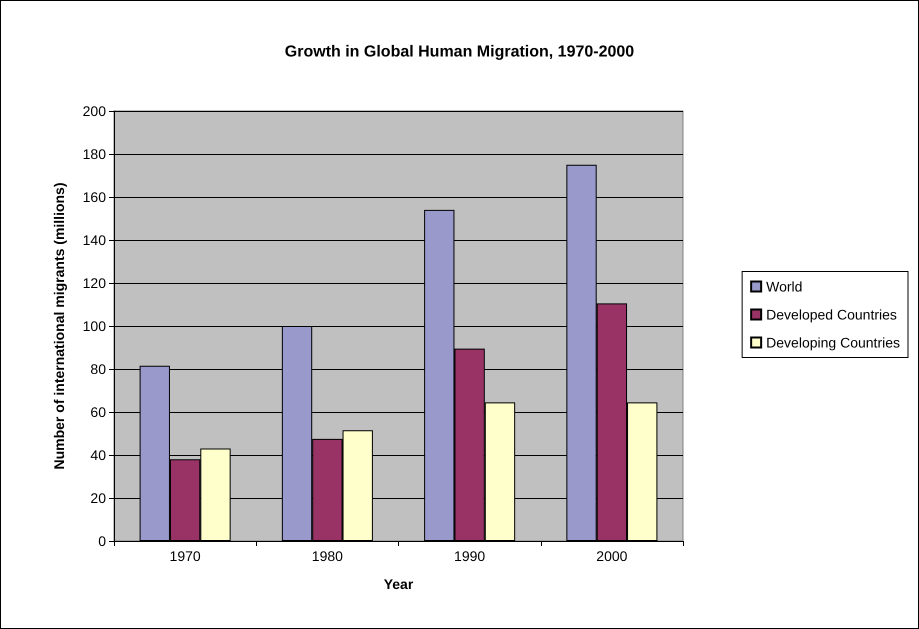  I want to click on x-axis-title: Year, so click(399, 584).